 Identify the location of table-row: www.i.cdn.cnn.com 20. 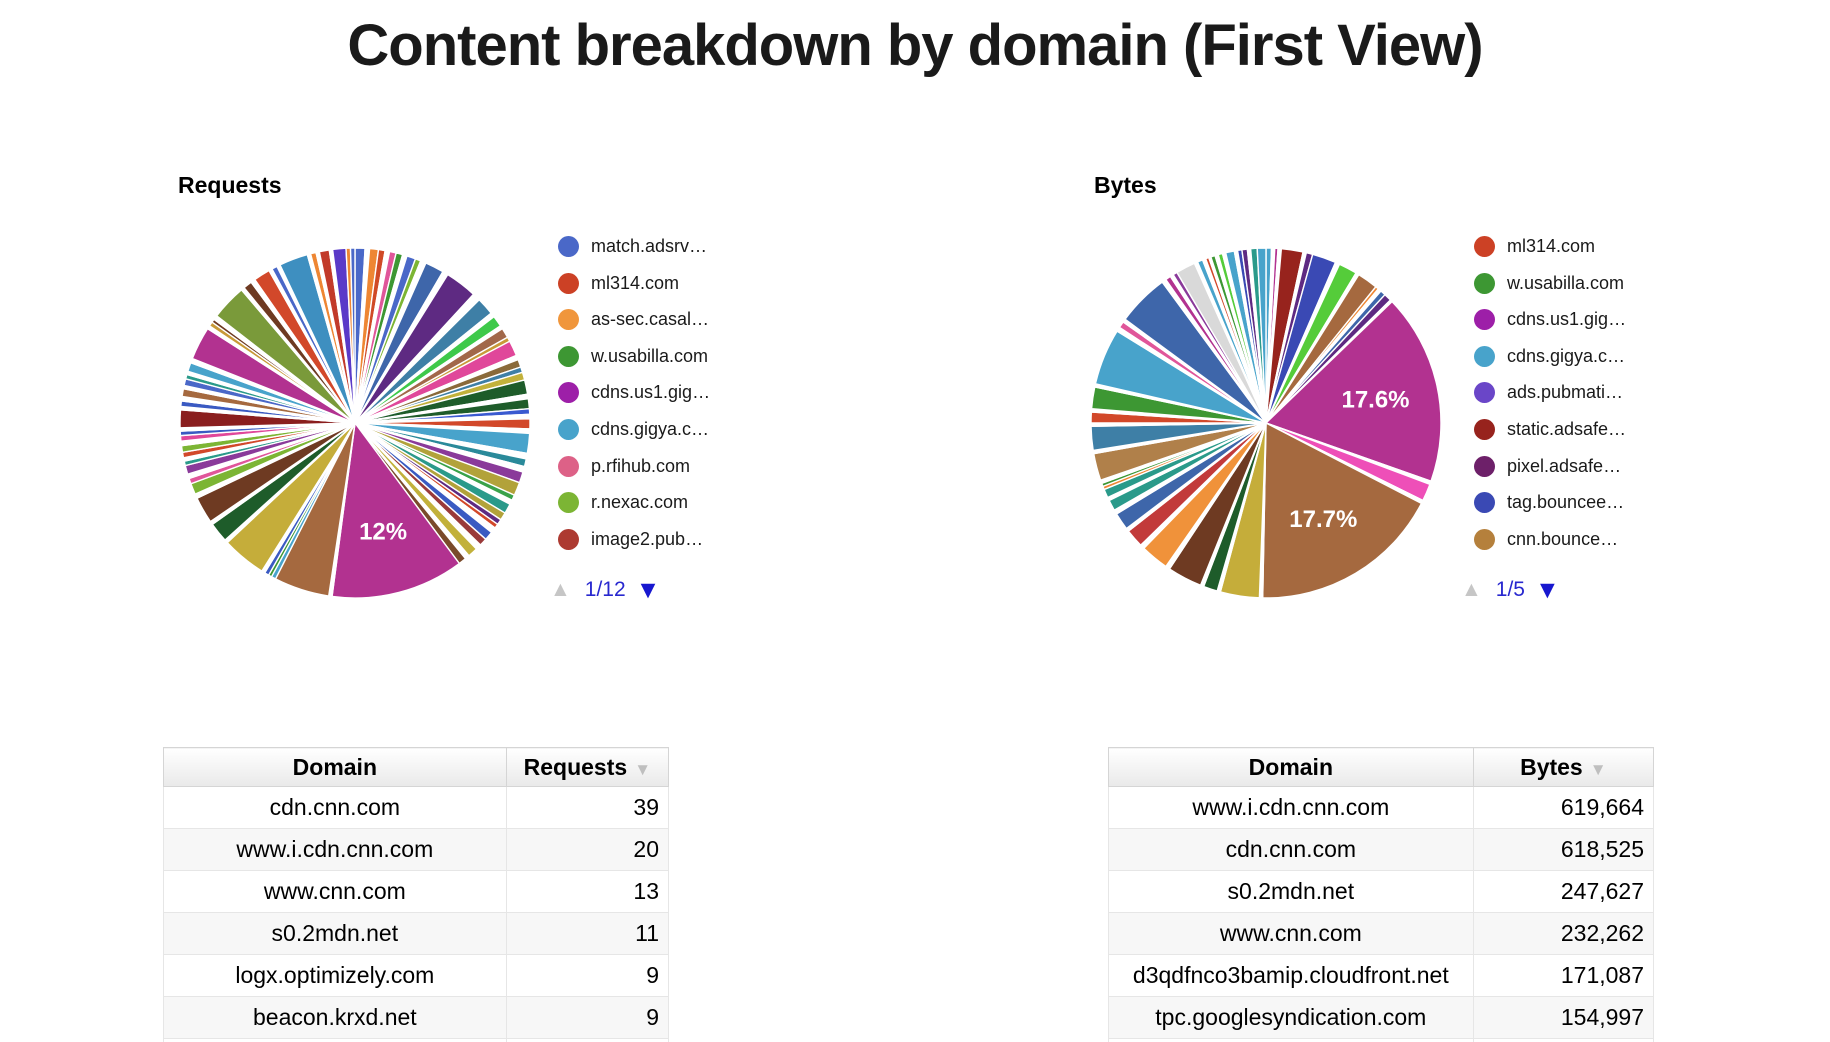
(416, 849).